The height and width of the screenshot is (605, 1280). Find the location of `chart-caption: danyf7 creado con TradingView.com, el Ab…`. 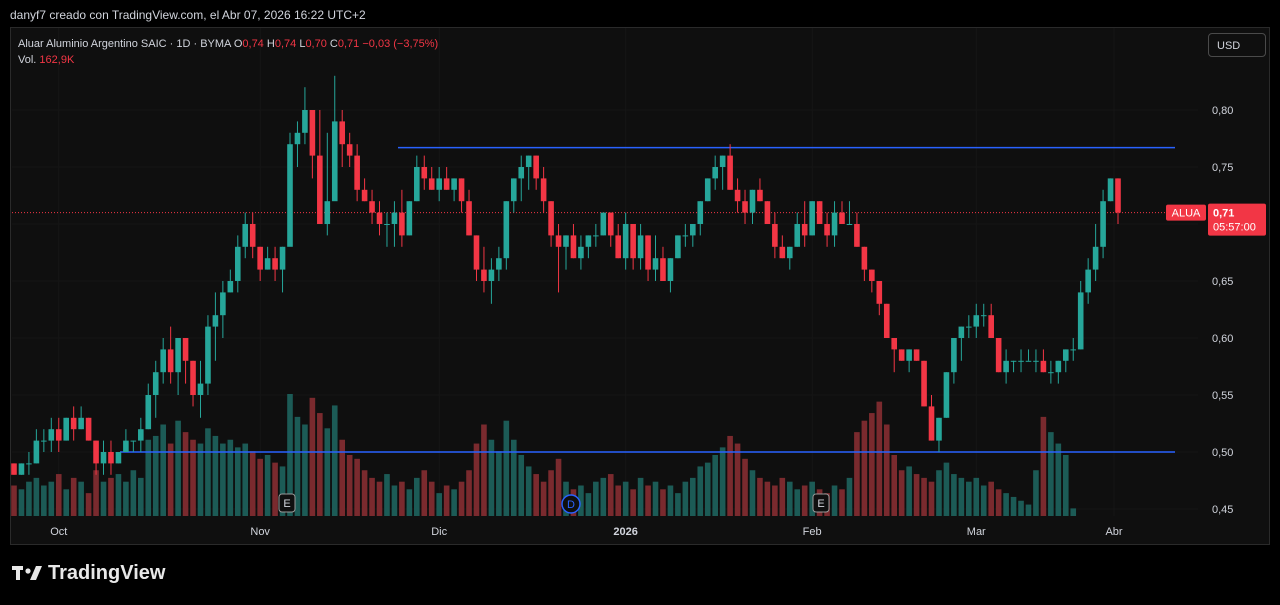

chart-caption: danyf7 creado con TradingView.com, el Ab… is located at coordinates (188, 15).